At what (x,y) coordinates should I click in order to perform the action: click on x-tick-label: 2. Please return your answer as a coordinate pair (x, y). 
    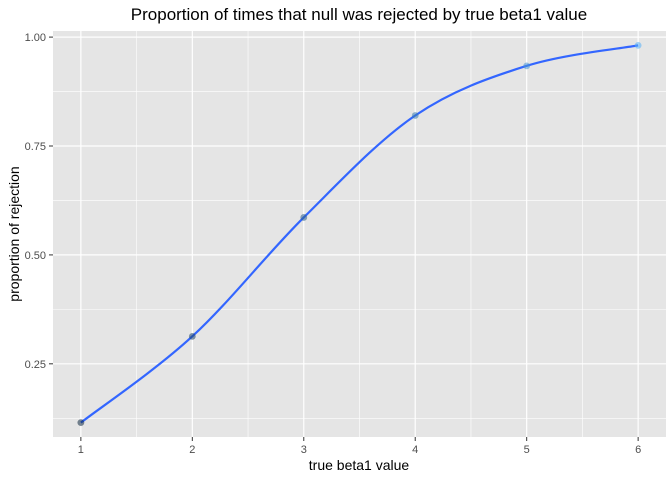
    Looking at the image, I should click on (192, 450).